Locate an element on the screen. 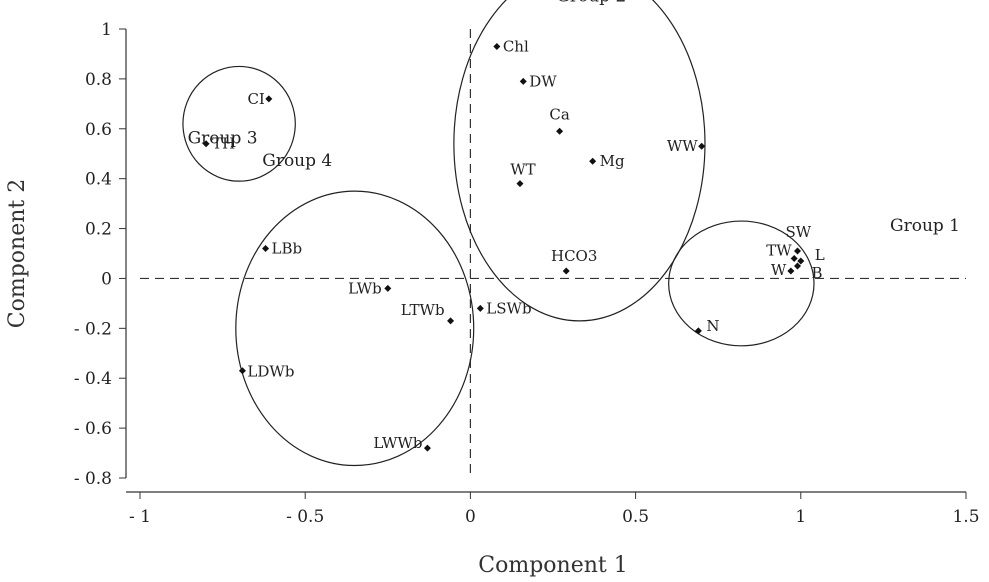  y-tick-label: 0.8 is located at coordinates (98, 80).